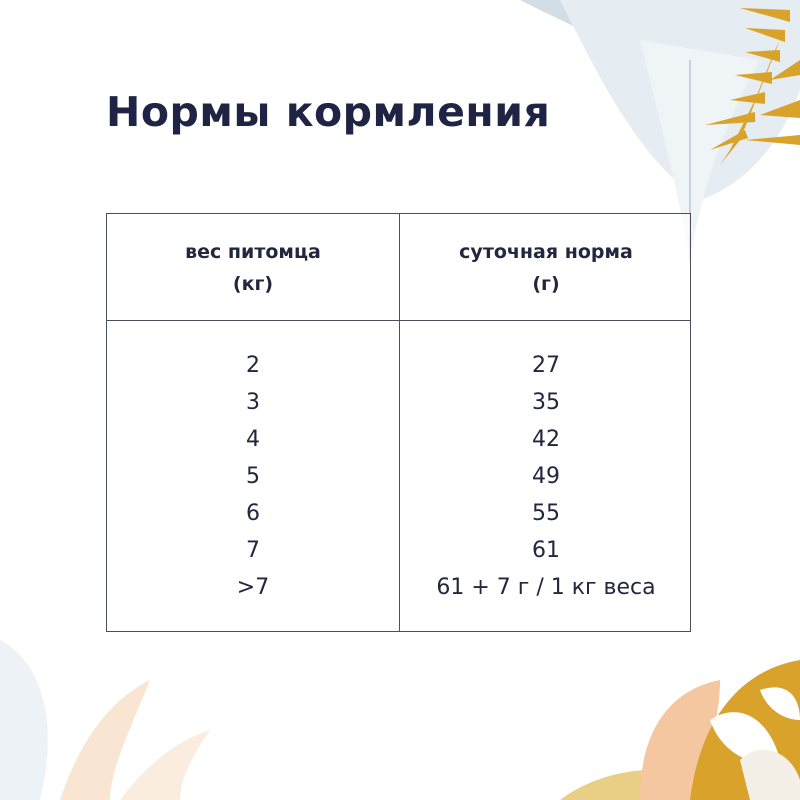  I want to click on cell-weight: 5, so click(253, 476).